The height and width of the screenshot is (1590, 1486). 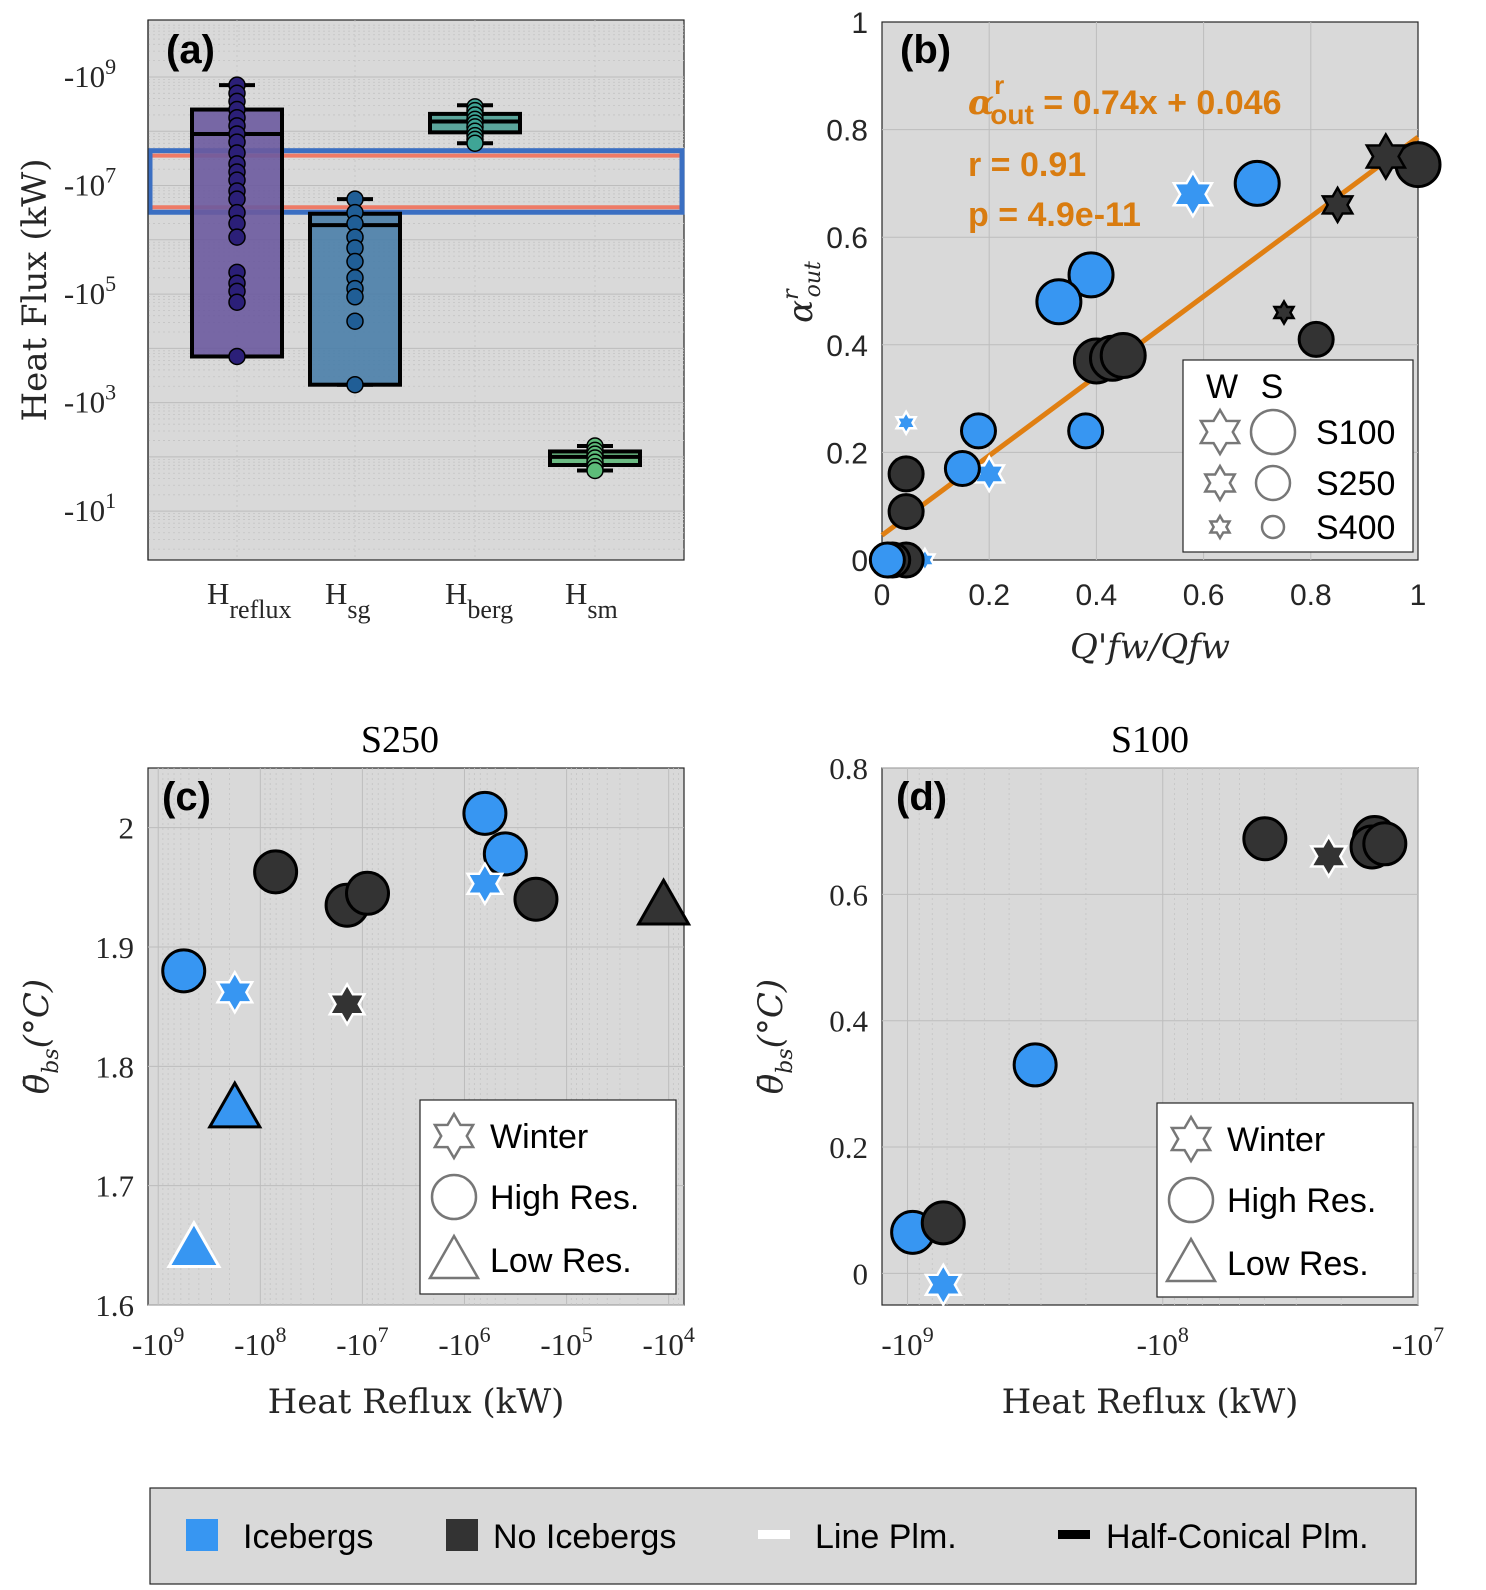 I want to click on x-tick-label: -106, so click(x=464, y=1342).